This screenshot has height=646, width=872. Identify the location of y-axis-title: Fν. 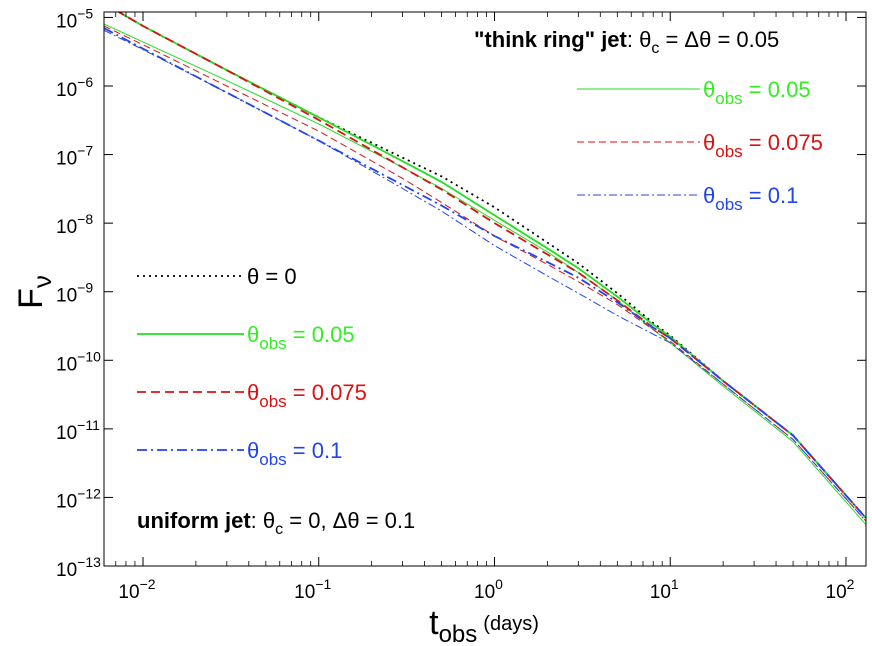
(34, 292).